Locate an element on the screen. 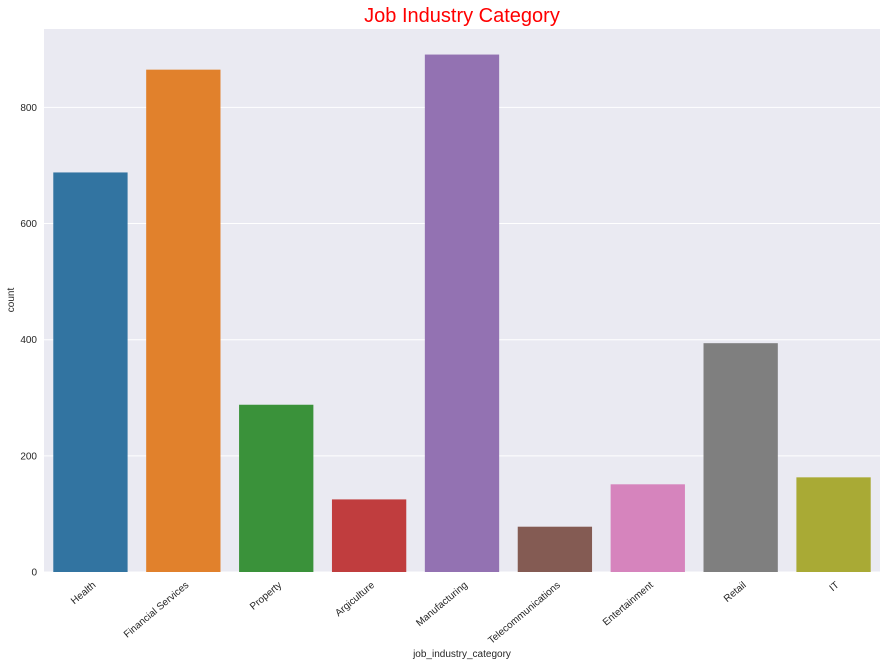 This screenshot has height=670, width=888. bar-retail is located at coordinates (740, 457).